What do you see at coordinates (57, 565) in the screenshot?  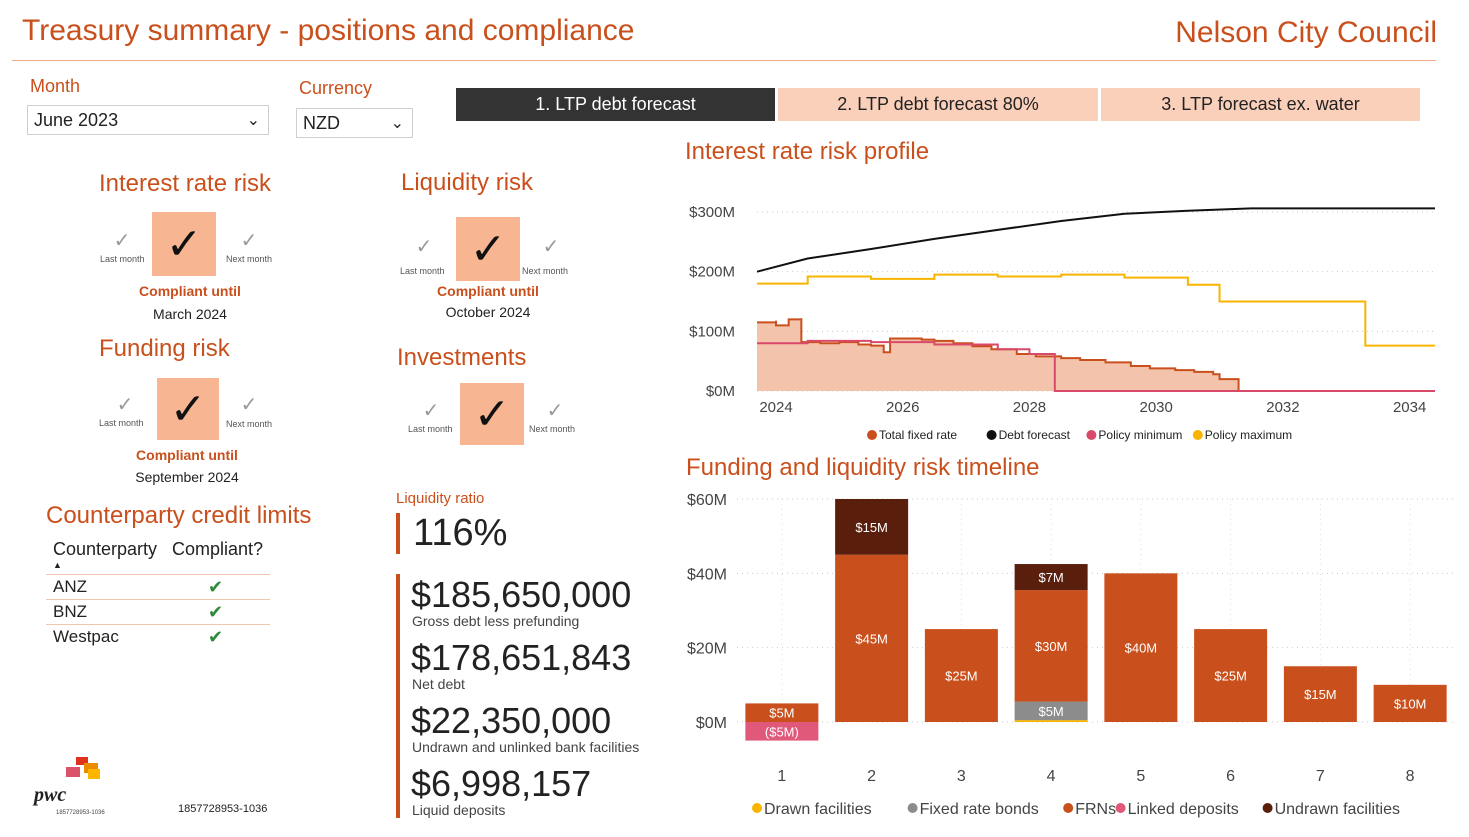 I see `sort-ascending-icon: ▲` at bounding box center [57, 565].